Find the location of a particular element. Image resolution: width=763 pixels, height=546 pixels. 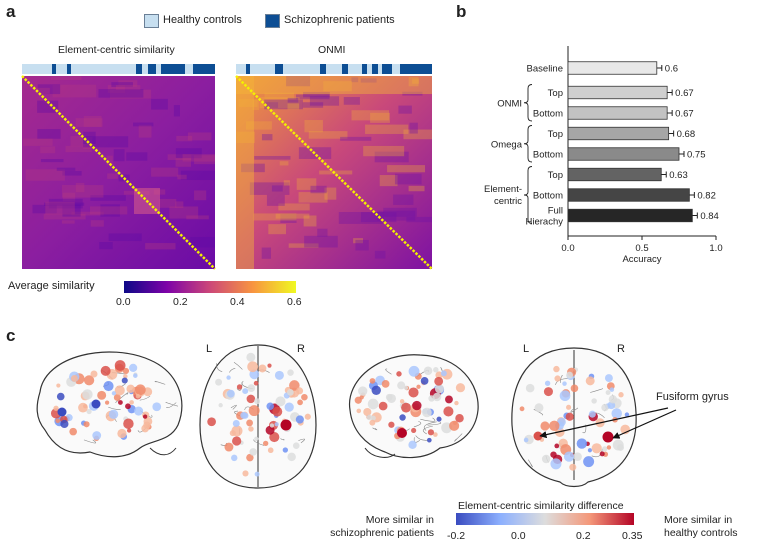

value-label: 0.84 is located at coordinates (709, 216).